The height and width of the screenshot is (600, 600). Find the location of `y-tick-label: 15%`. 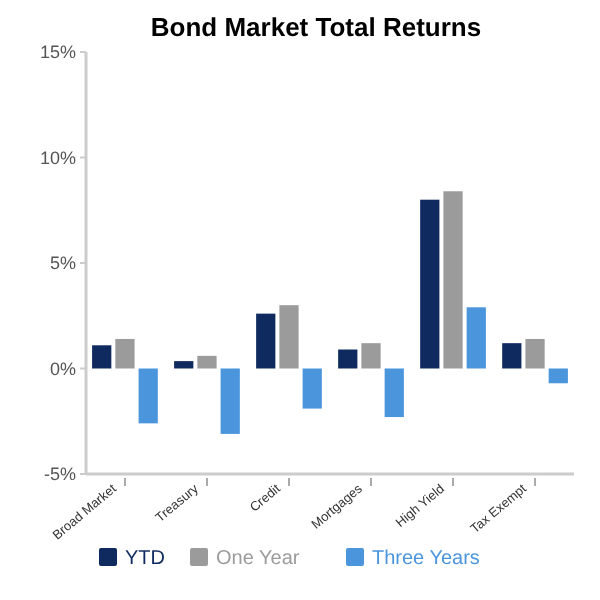

y-tick-label: 15% is located at coordinates (57, 52).